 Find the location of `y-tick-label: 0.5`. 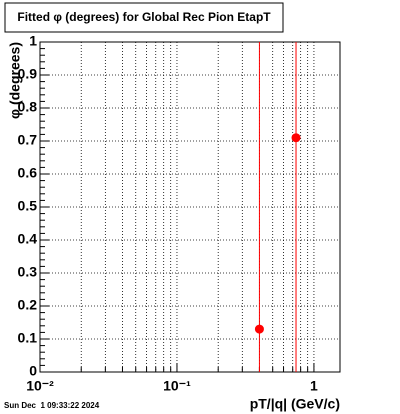

y-tick-label: 0.5 is located at coordinates (28, 206).